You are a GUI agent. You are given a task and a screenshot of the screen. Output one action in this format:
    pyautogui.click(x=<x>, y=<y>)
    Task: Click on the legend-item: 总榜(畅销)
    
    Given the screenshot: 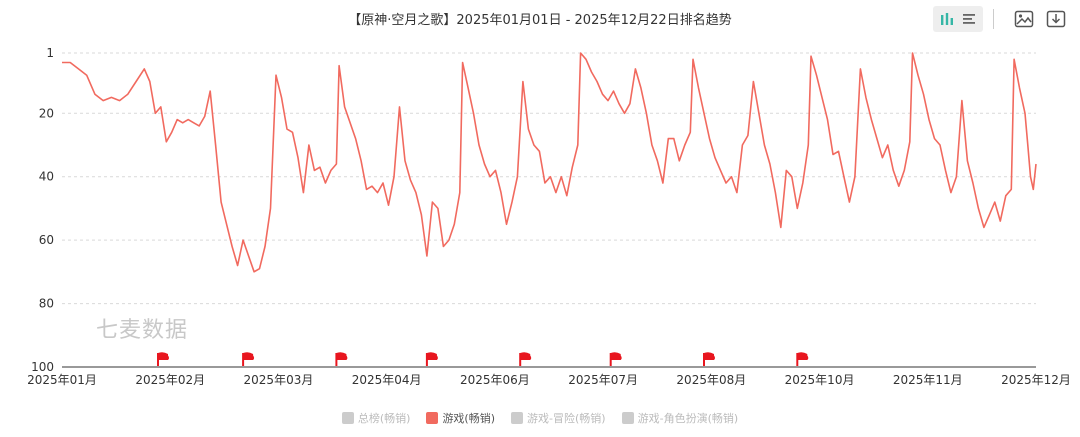 What is the action you would take?
    pyautogui.click(x=376, y=418)
    